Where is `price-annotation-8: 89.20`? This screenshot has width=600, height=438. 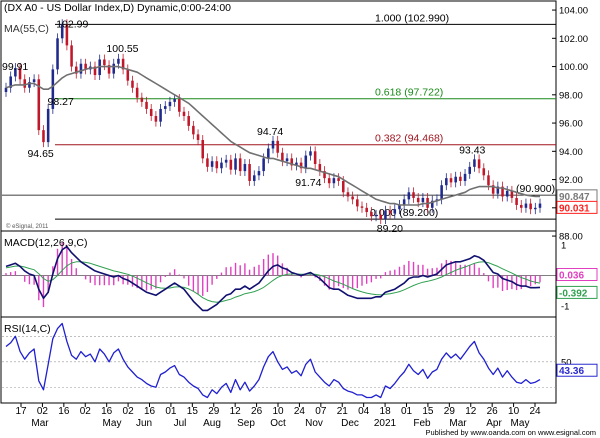 price-annotation-8: 89.20 is located at coordinates (390, 229).